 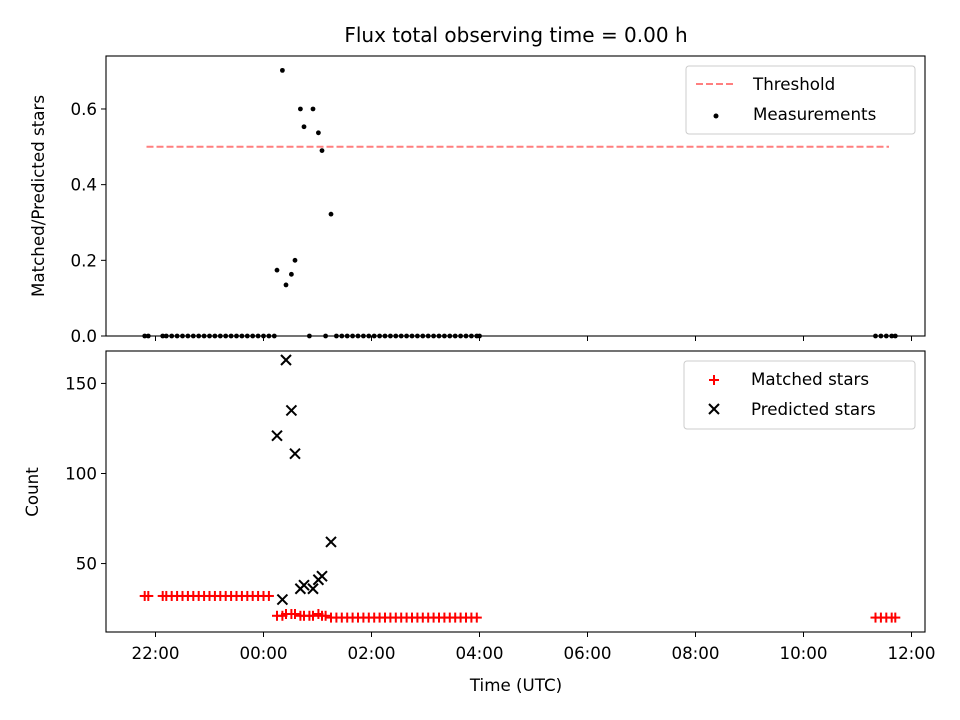 What do you see at coordinates (263, 653) in the screenshot?
I see `x-tick-label: 00:00` at bounding box center [263, 653].